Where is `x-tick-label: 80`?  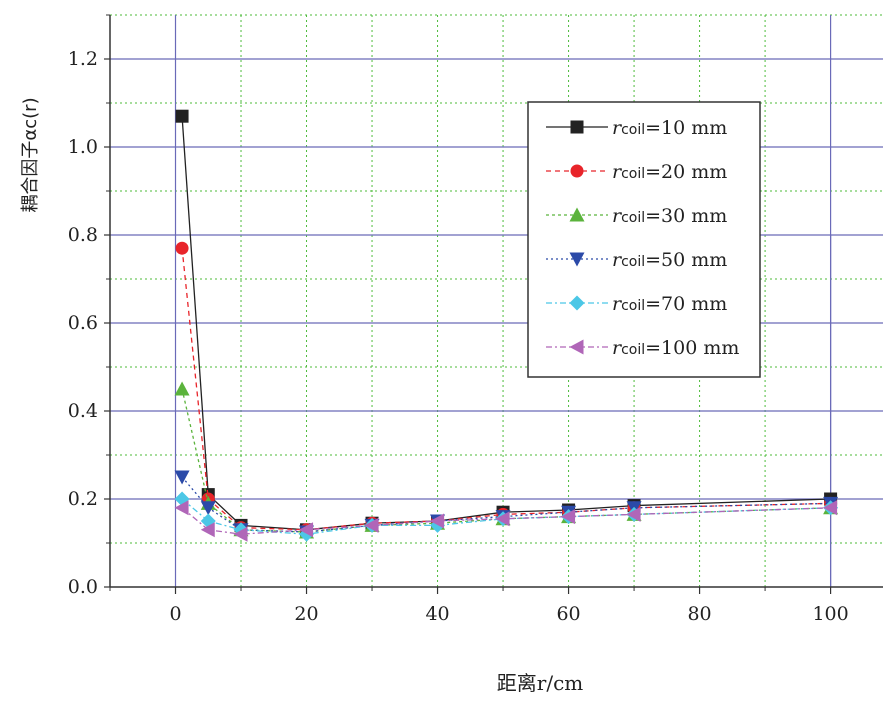
x-tick-label: 80 is located at coordinates (699, 614).